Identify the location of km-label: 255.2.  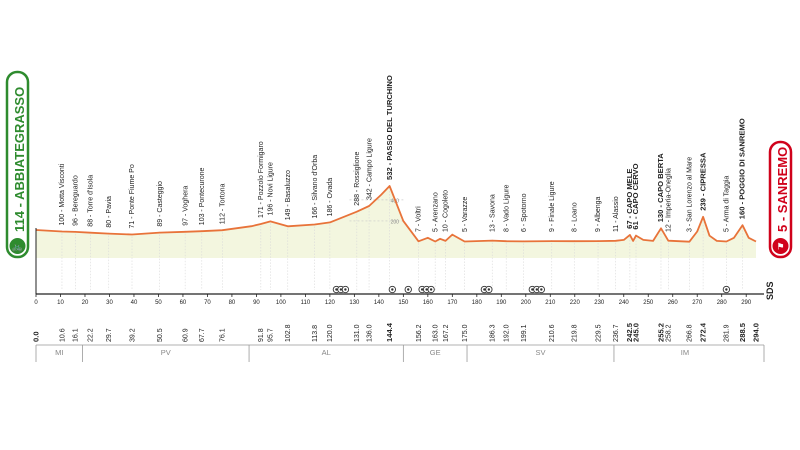
(660, 332).